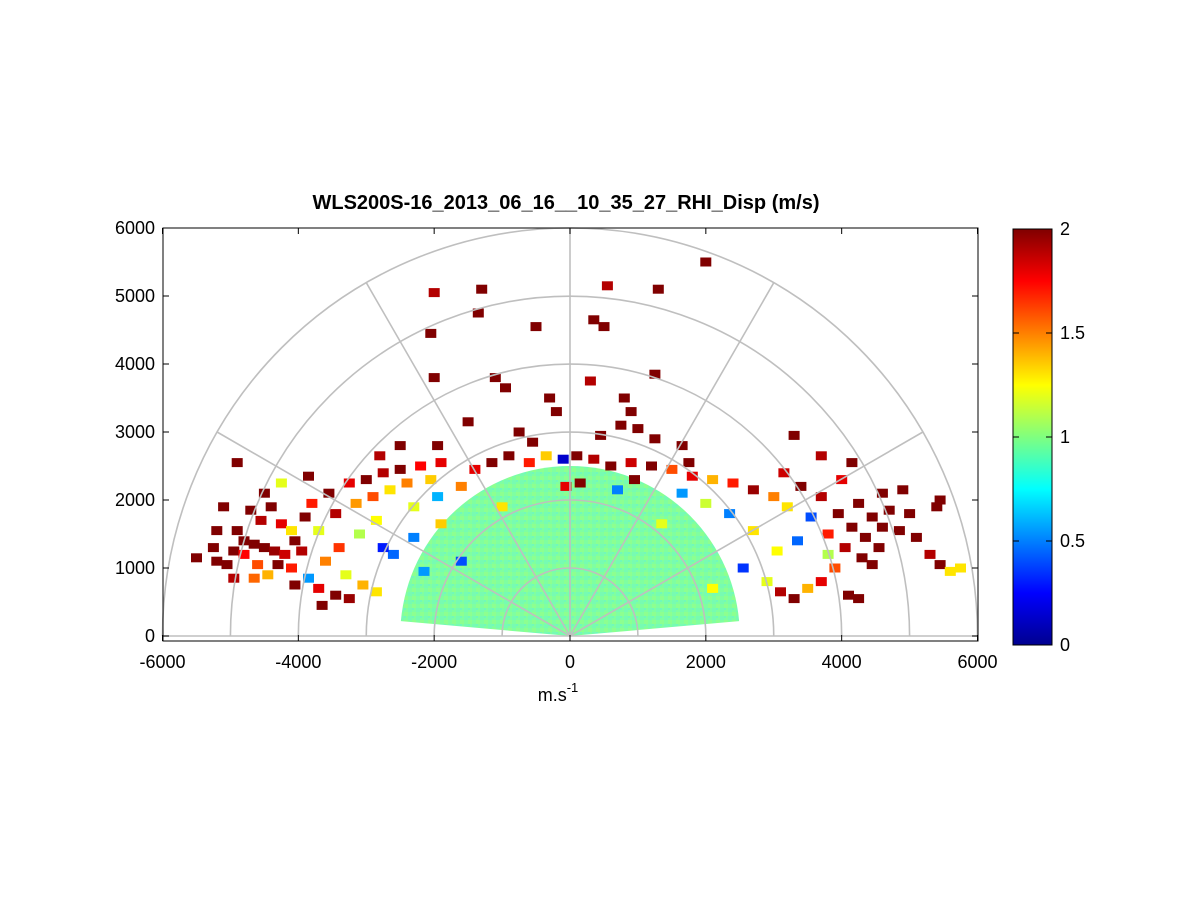  What do you see at coordinates (150, 636) in the screenshot?
I see `y-tick-label: 0` at bounding box center [150, 636].